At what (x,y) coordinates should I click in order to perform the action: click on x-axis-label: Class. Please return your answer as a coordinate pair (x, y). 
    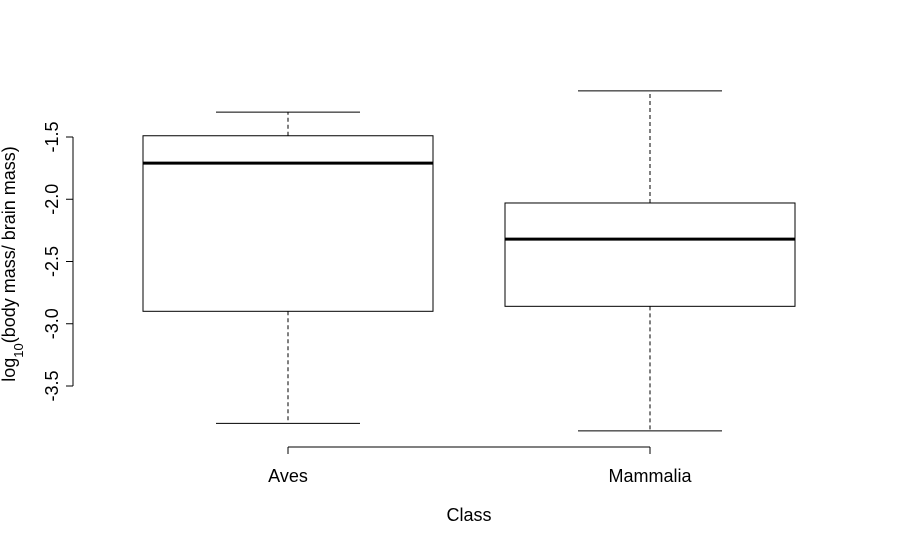
    Looking at the image, I should click on (468, 515).